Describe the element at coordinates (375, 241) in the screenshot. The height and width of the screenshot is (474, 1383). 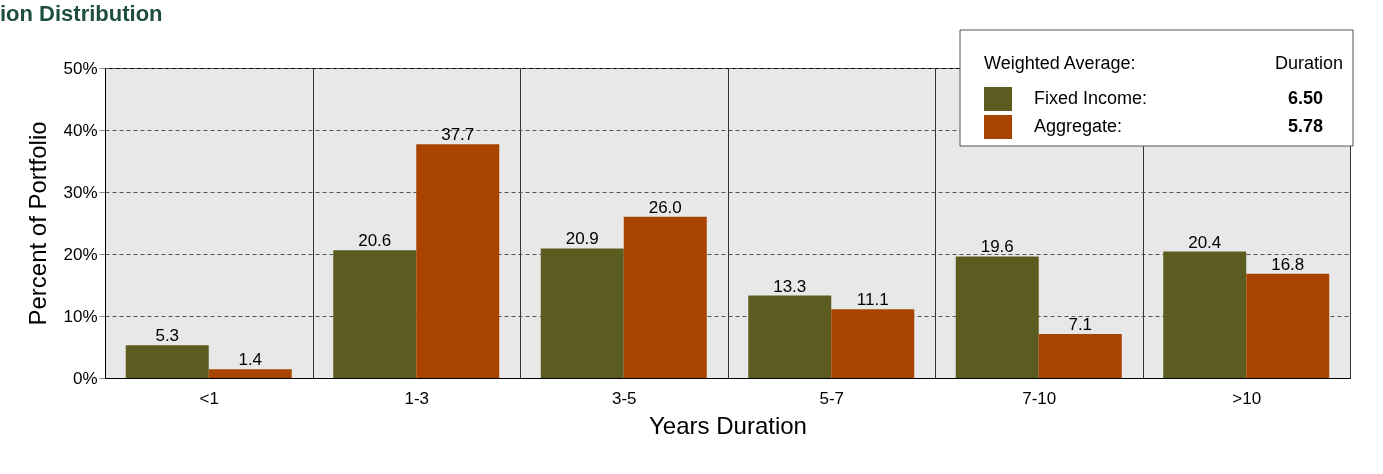
I see `text: 20.6` at that location.